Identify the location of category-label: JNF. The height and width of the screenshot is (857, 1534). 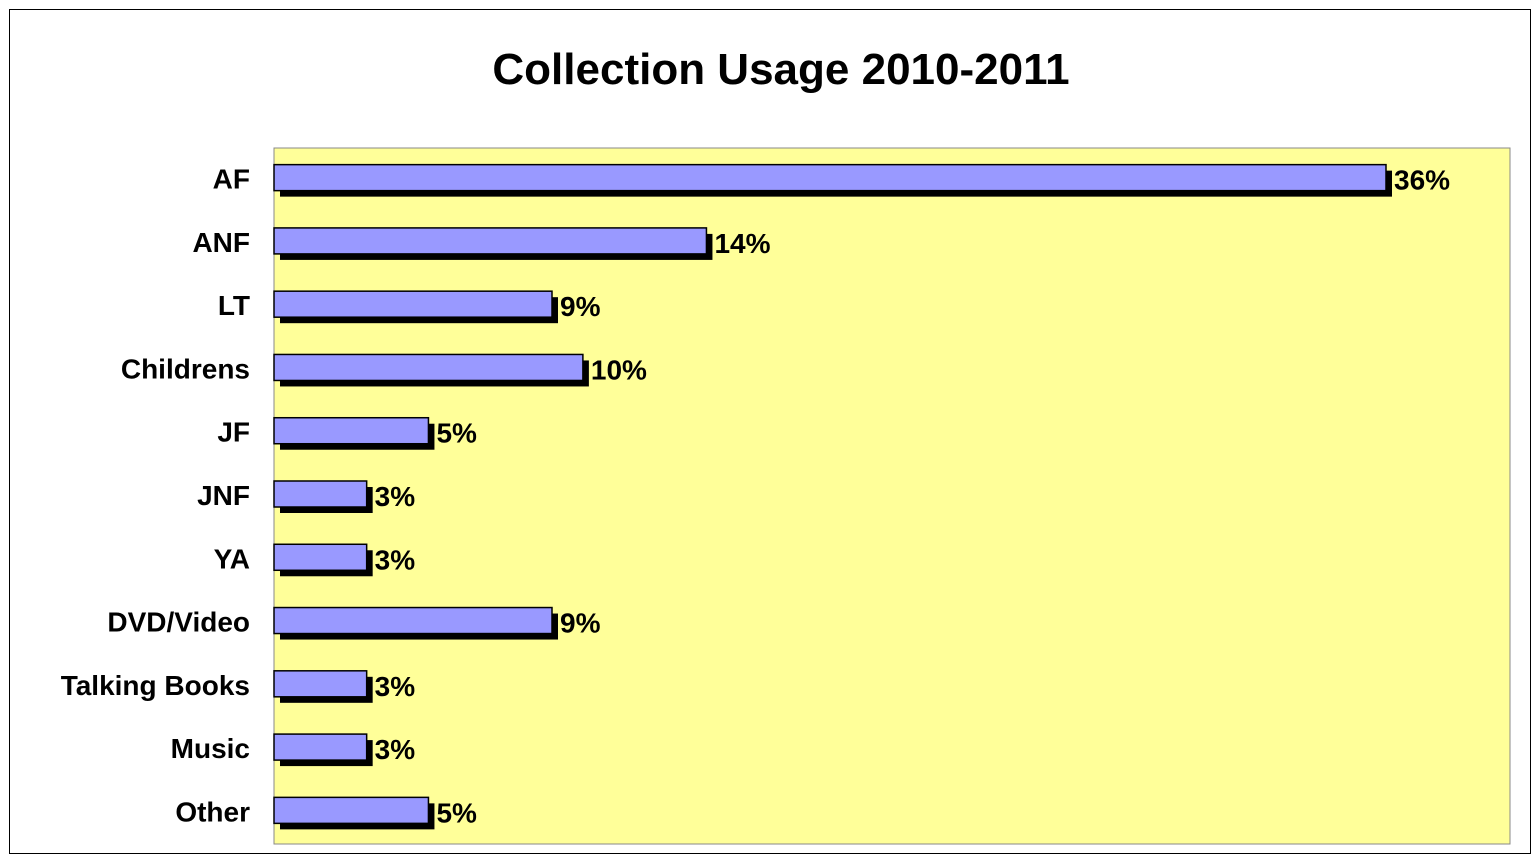
(223, 495).